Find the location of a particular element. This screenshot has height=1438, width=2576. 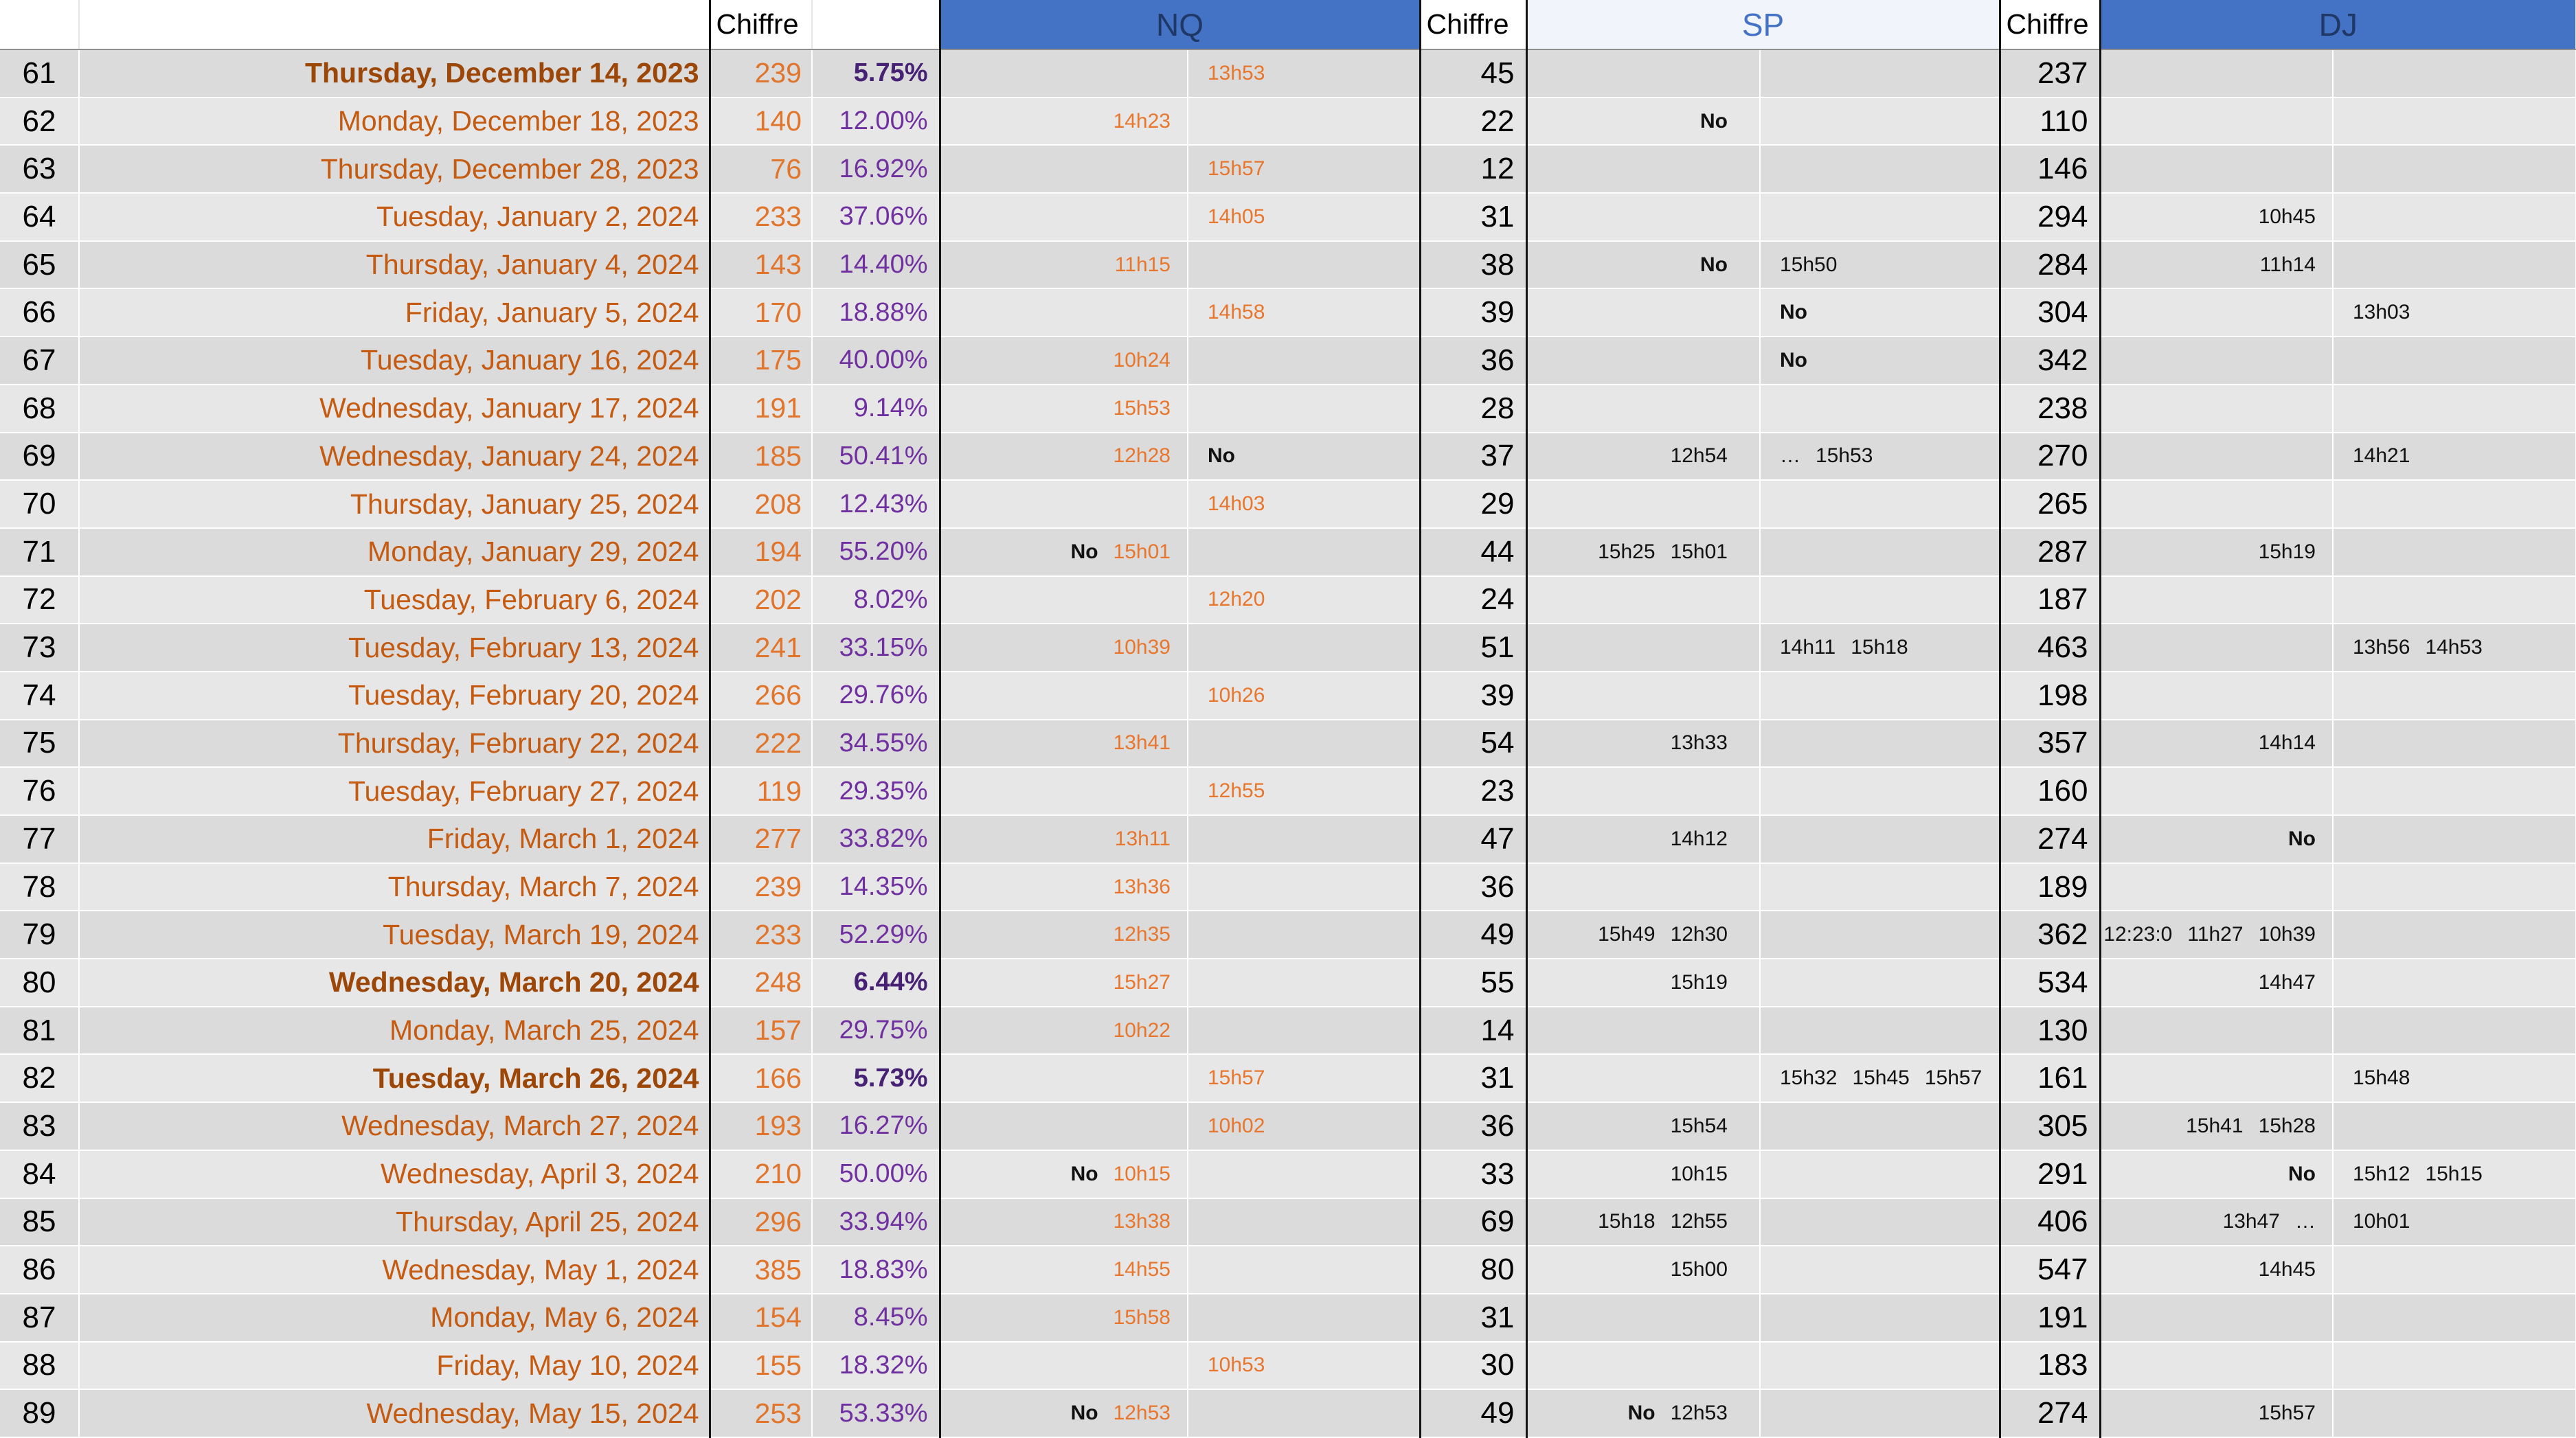

date-cell: Tuesday, March 19, 2024 is located at coordinates (395, 935).